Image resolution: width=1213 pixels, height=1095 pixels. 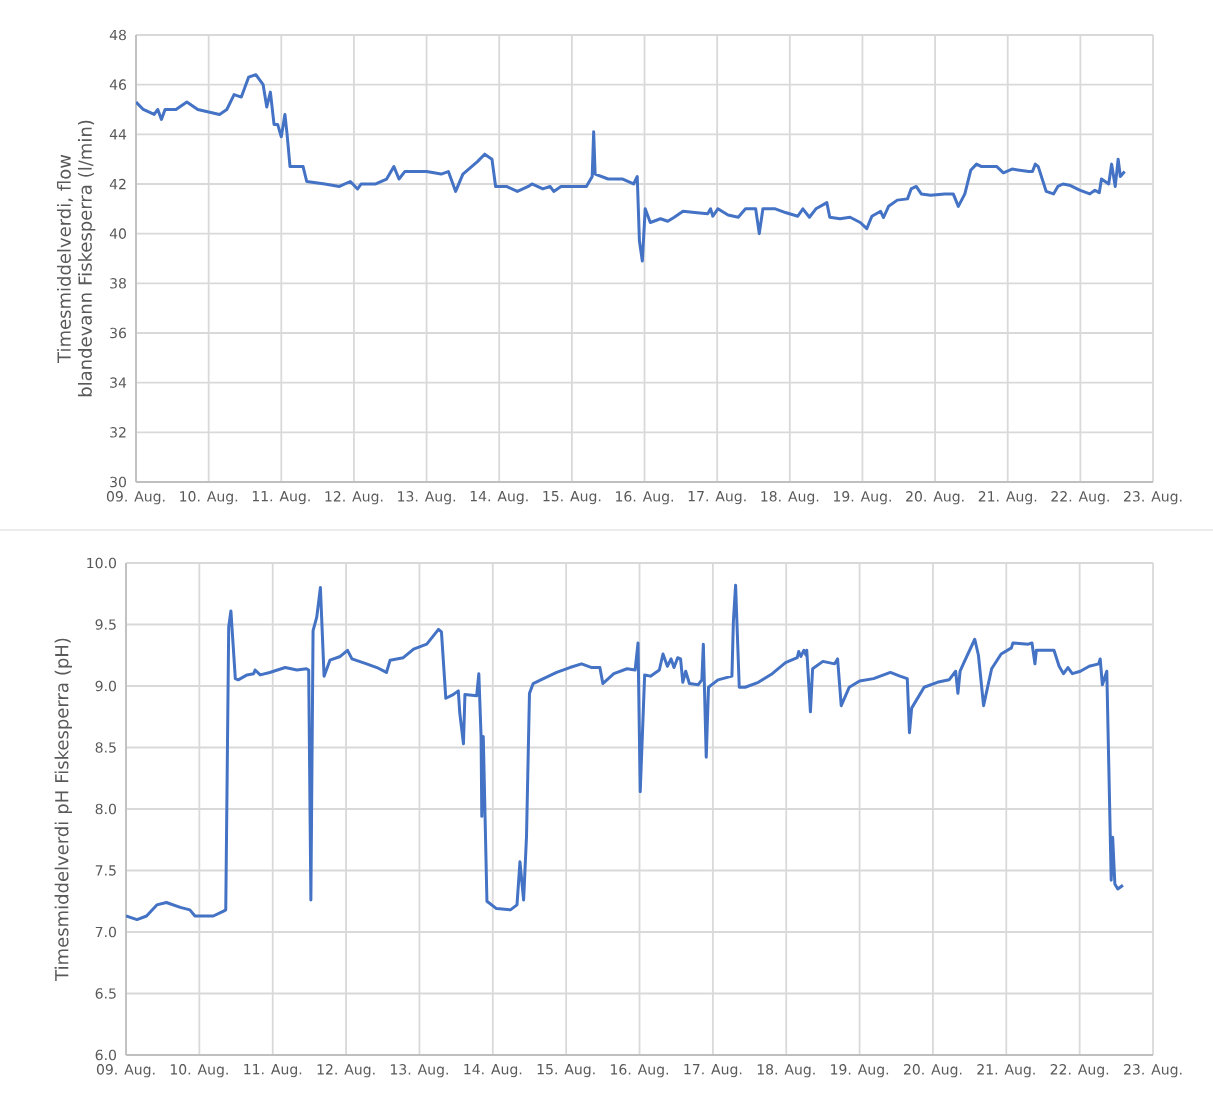 I want to click on y-axis-title: Timesmiddelverdi pH Fiskesperra (pH), so click(x=63, y=809).